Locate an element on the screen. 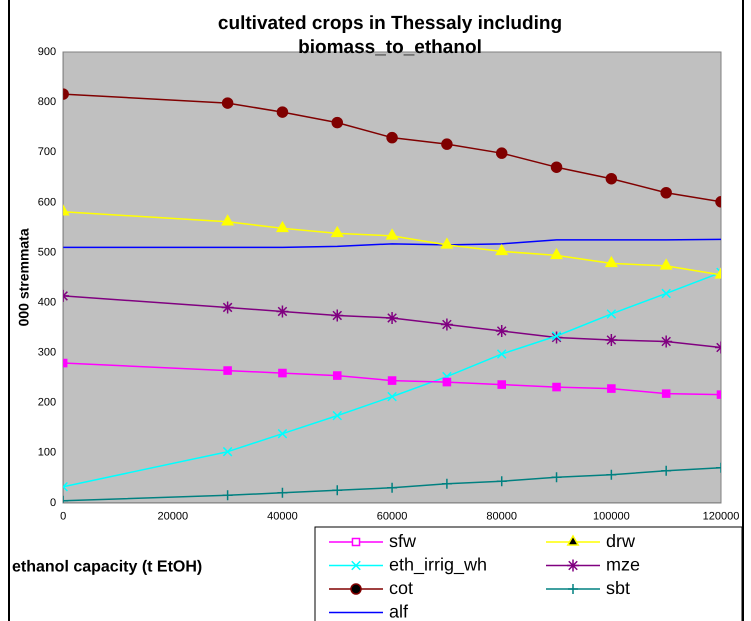 The width and height of the screenshot is (751, 621). x-tick-label: 80000 is located at coordinates (502, 516).